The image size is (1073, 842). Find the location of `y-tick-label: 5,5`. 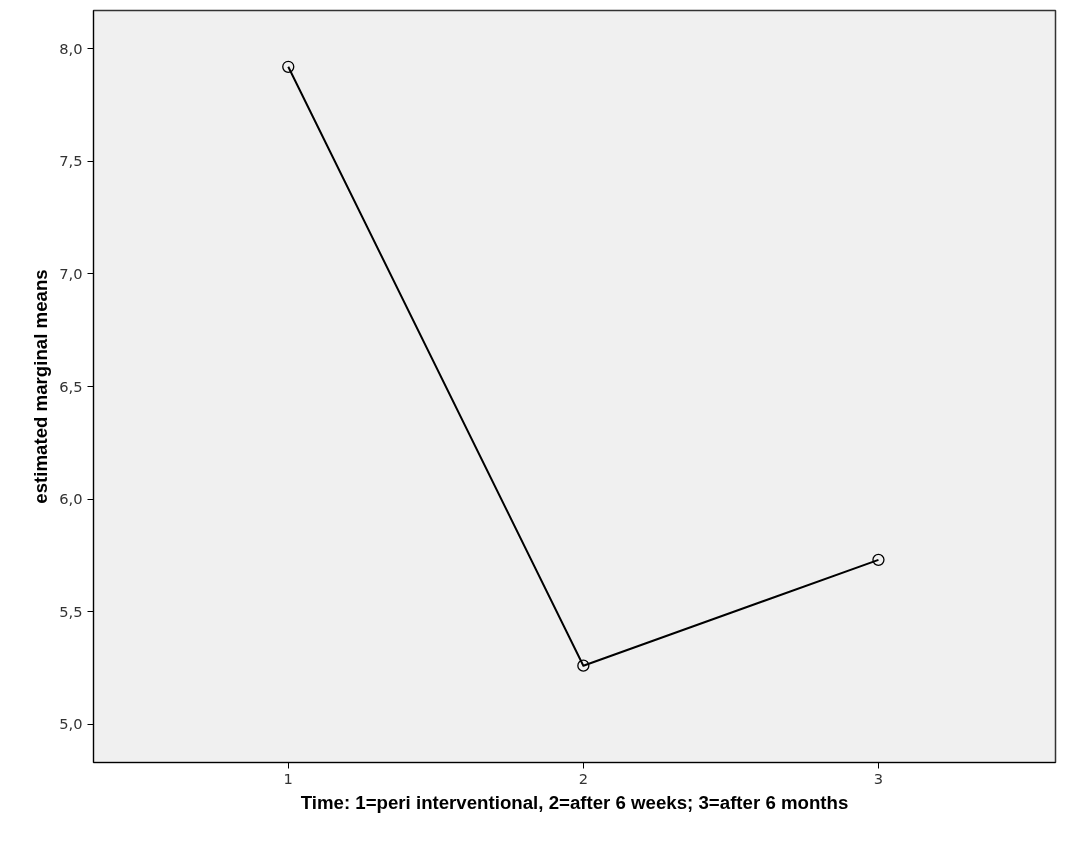

y-tick-label: 5,5 is located at coordinates (71, 611).